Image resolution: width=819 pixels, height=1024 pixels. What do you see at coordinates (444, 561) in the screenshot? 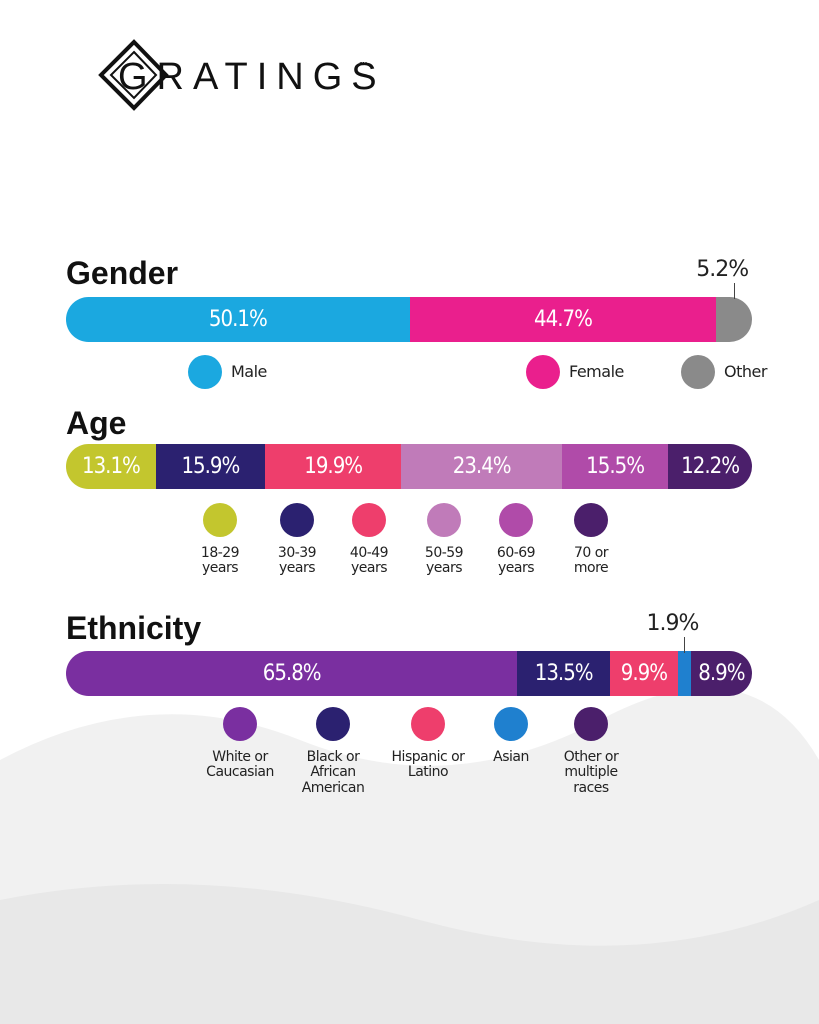
I see `legend-label: 50-59 years` at bounding box center [444, 561].